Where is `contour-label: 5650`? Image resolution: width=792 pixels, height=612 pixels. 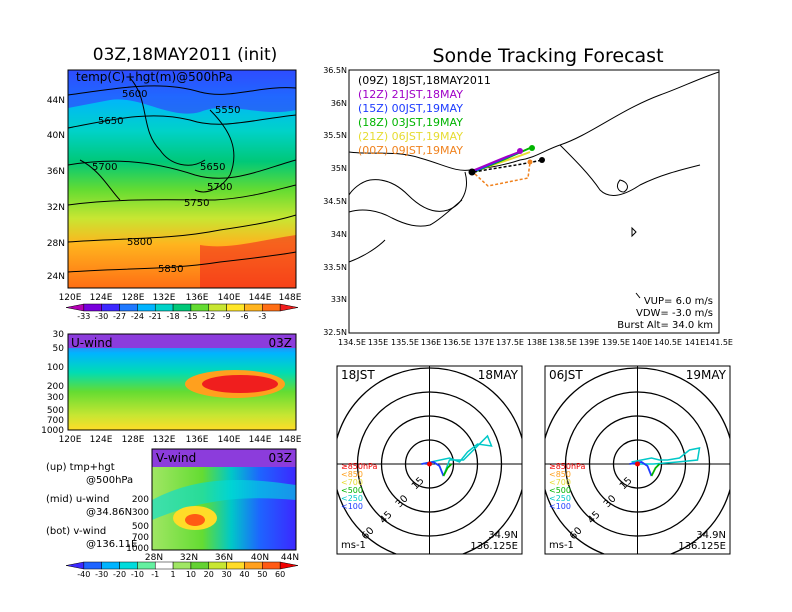 contour-label: 5650 is located at coordinates (110, 121).